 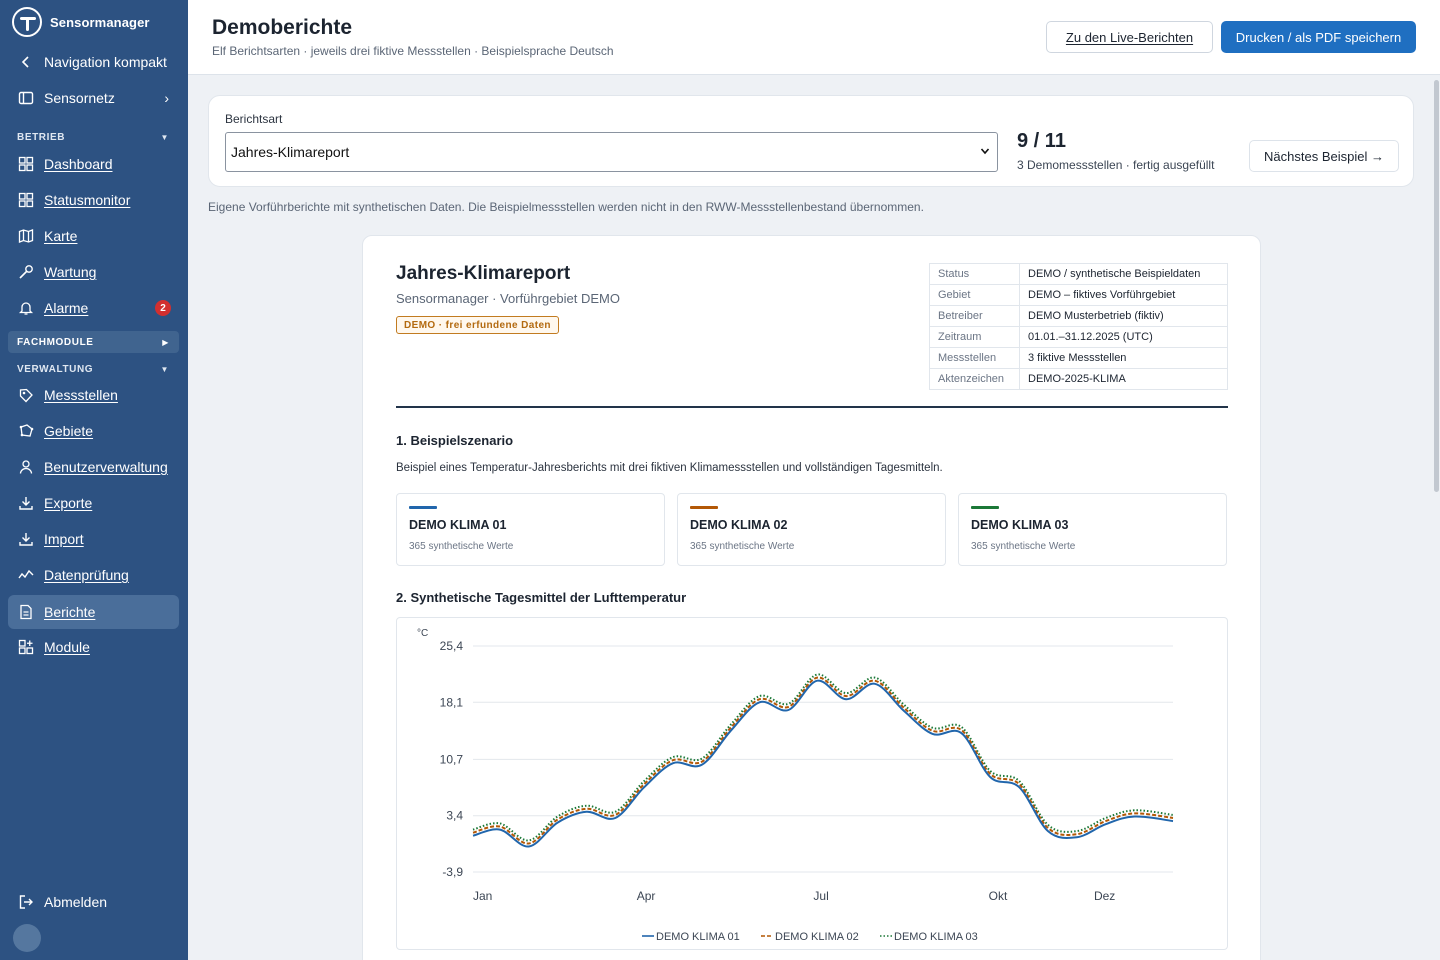 What do you see at coordinates (93, 503) in the screenshot?
I see `sidebar-item-exporte: Exporte` at bounding box center [93, 503].